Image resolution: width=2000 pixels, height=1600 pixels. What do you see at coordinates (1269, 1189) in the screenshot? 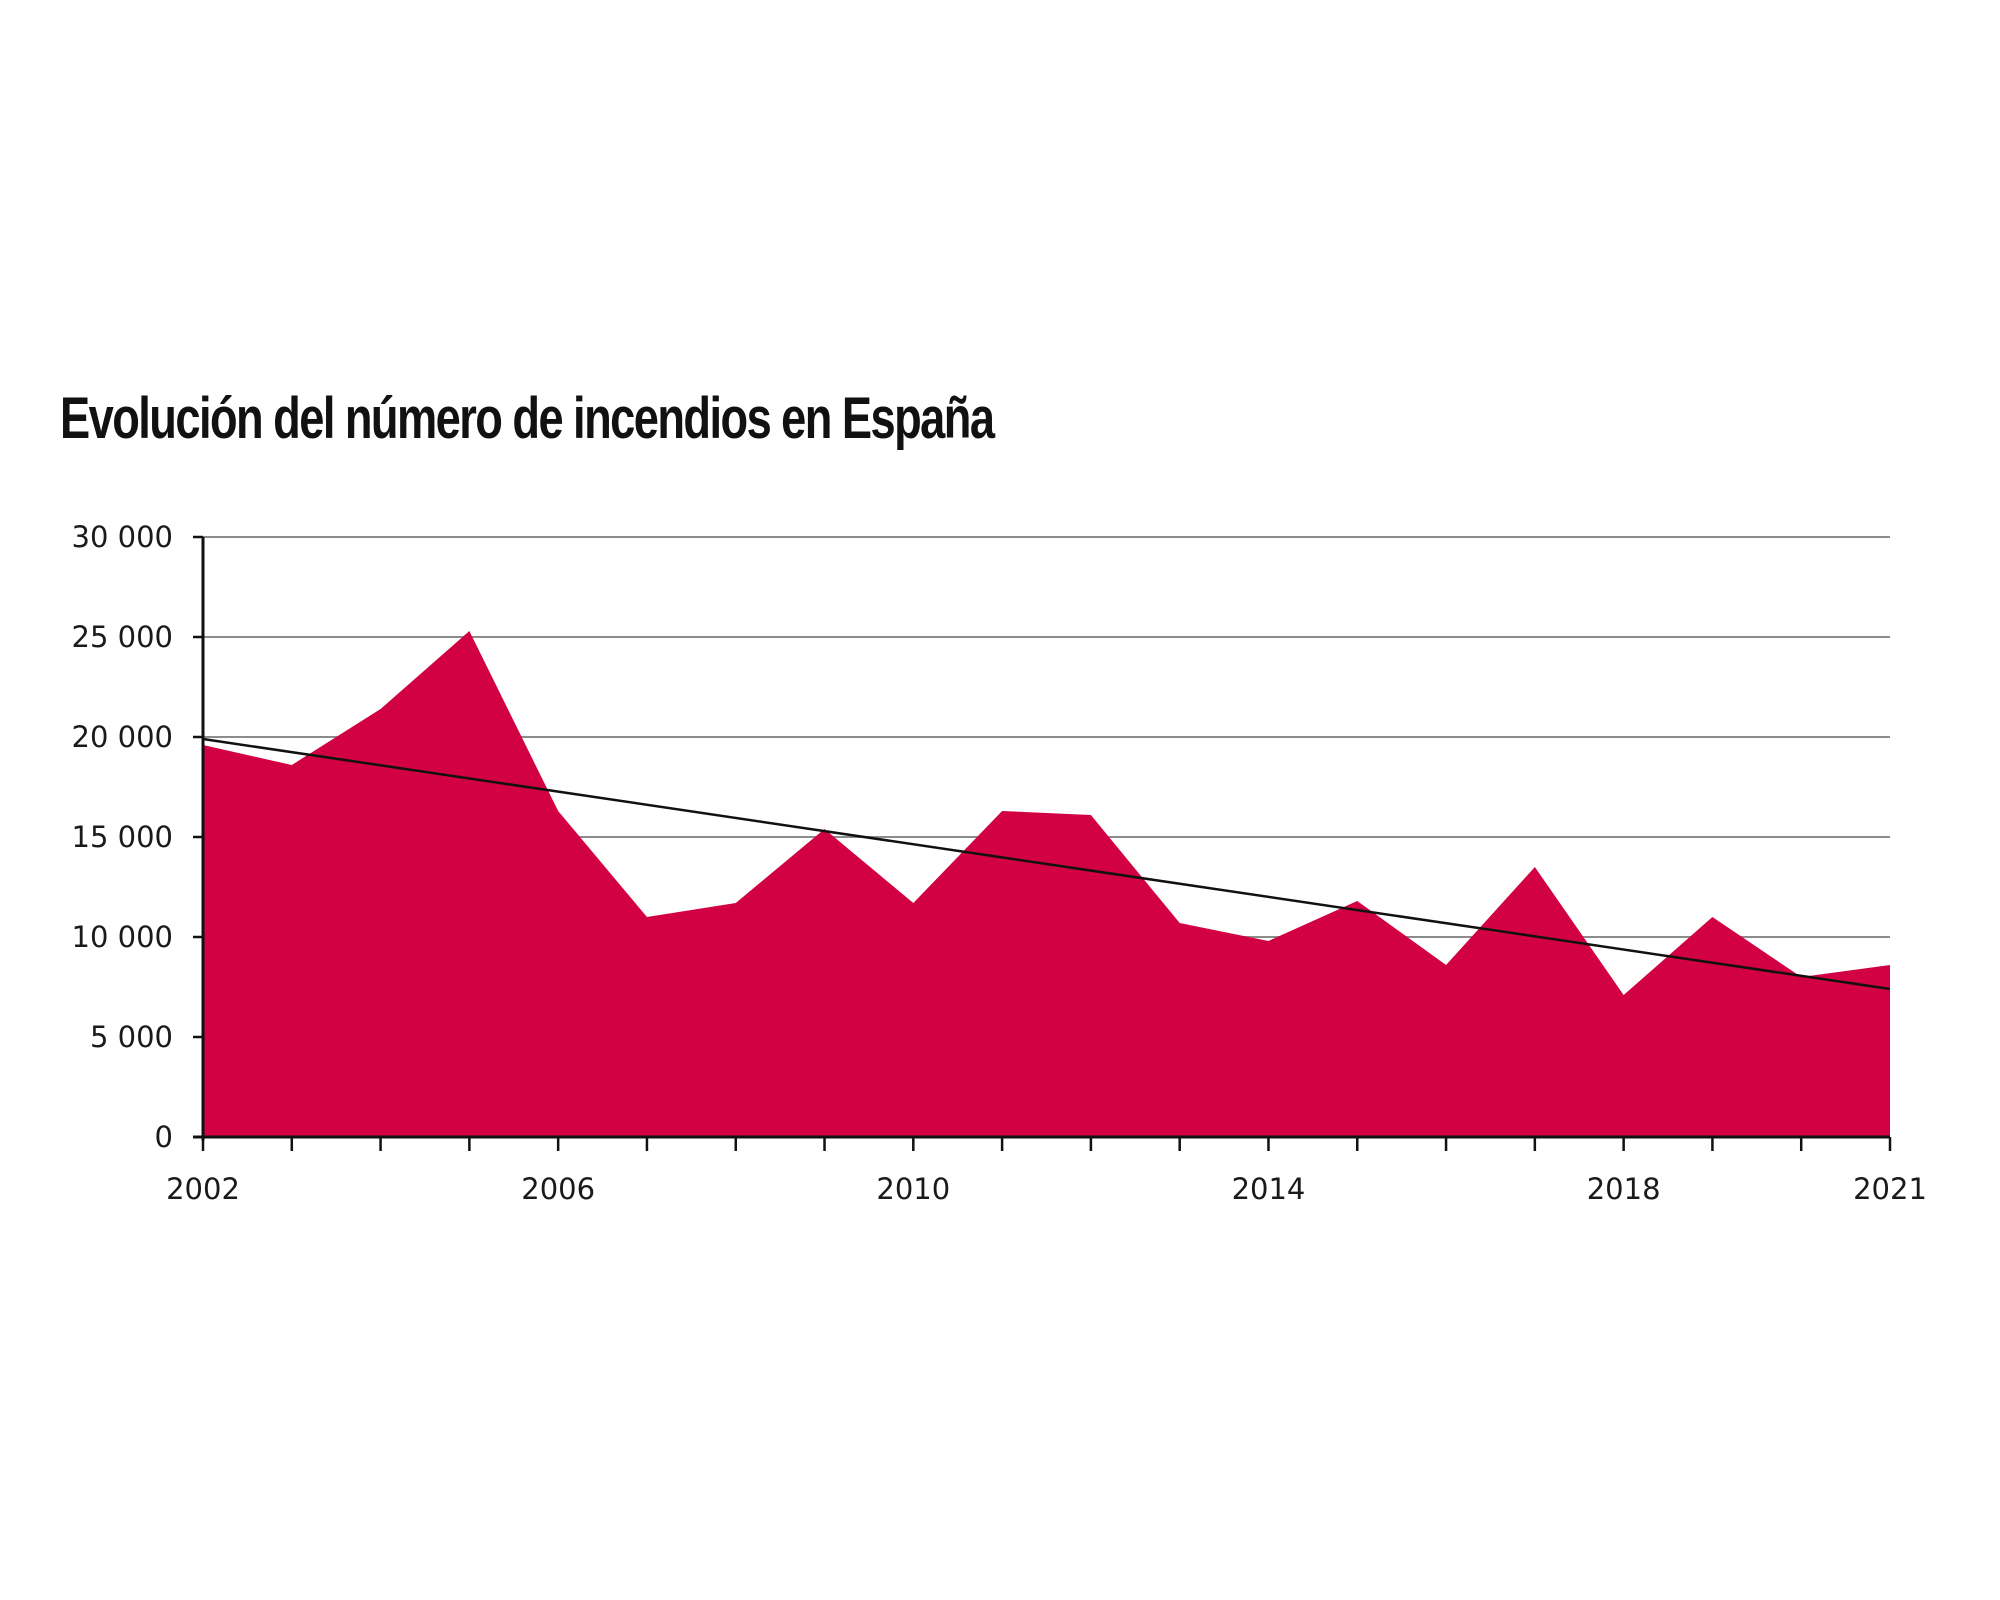
I see `x-tick-label-3: 2014` at bounding box center [1269, 1189].